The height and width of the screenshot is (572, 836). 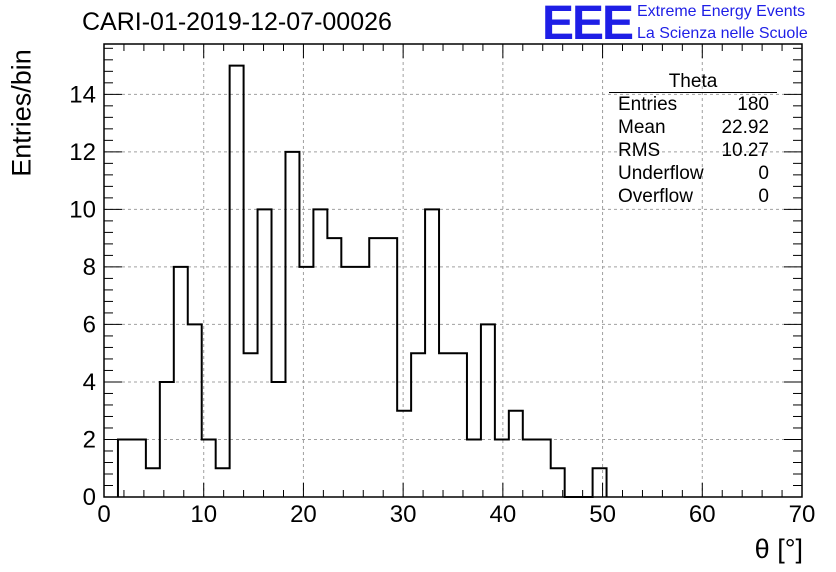 I want to click on stats-title: Theta, so click(x=693, y=82).